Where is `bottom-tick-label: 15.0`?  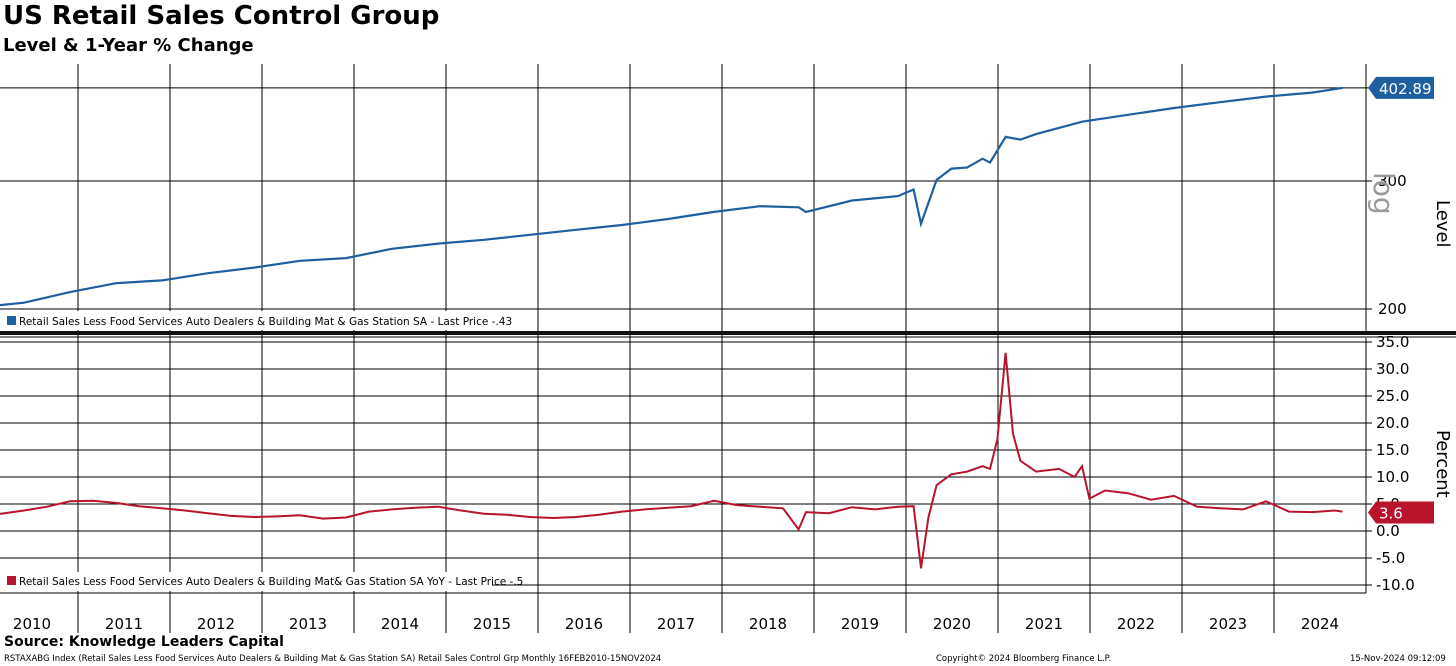 bottom-tick-label: 15.0 is located at coordinates (1392, 450).